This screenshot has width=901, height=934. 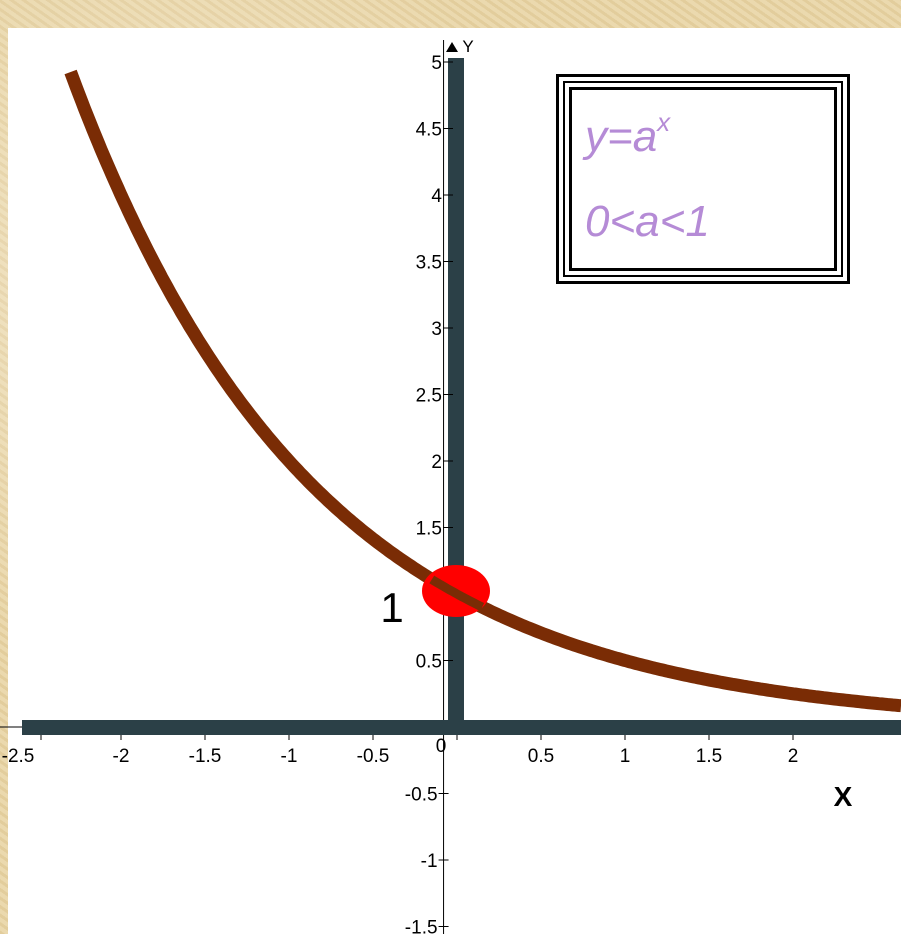 What do you see at coordinates (452, 47) in the screenshot?
I see `y-axis-arrow` at bounding box center [452, 47].